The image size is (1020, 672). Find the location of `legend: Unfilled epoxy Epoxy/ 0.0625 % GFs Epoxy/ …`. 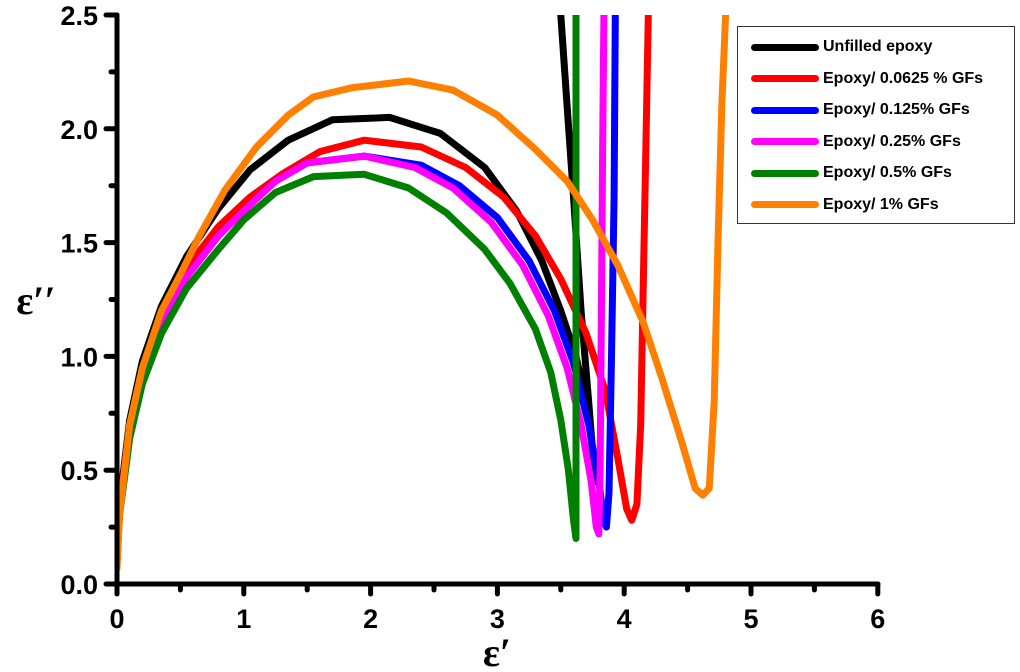

legend: Unfilled epoxy Epoxy/ 0.0625 % GFs Epoxy/ … is located at coordinates (876, 125).